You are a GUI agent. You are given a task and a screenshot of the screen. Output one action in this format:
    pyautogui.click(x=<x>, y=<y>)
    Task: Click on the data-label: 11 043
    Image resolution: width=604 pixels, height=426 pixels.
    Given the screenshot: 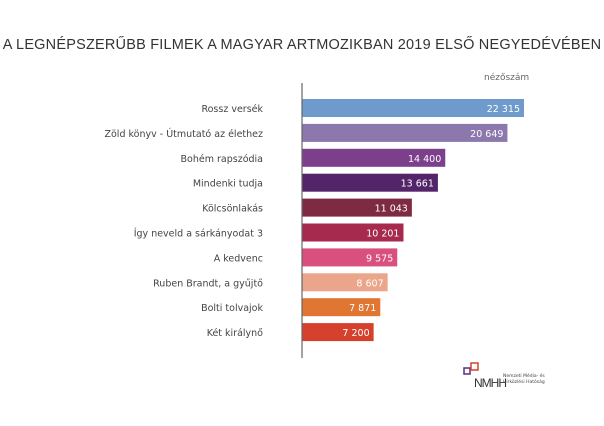 What is the action you would take?
    pyautogui.click(x=391, y=209)
    